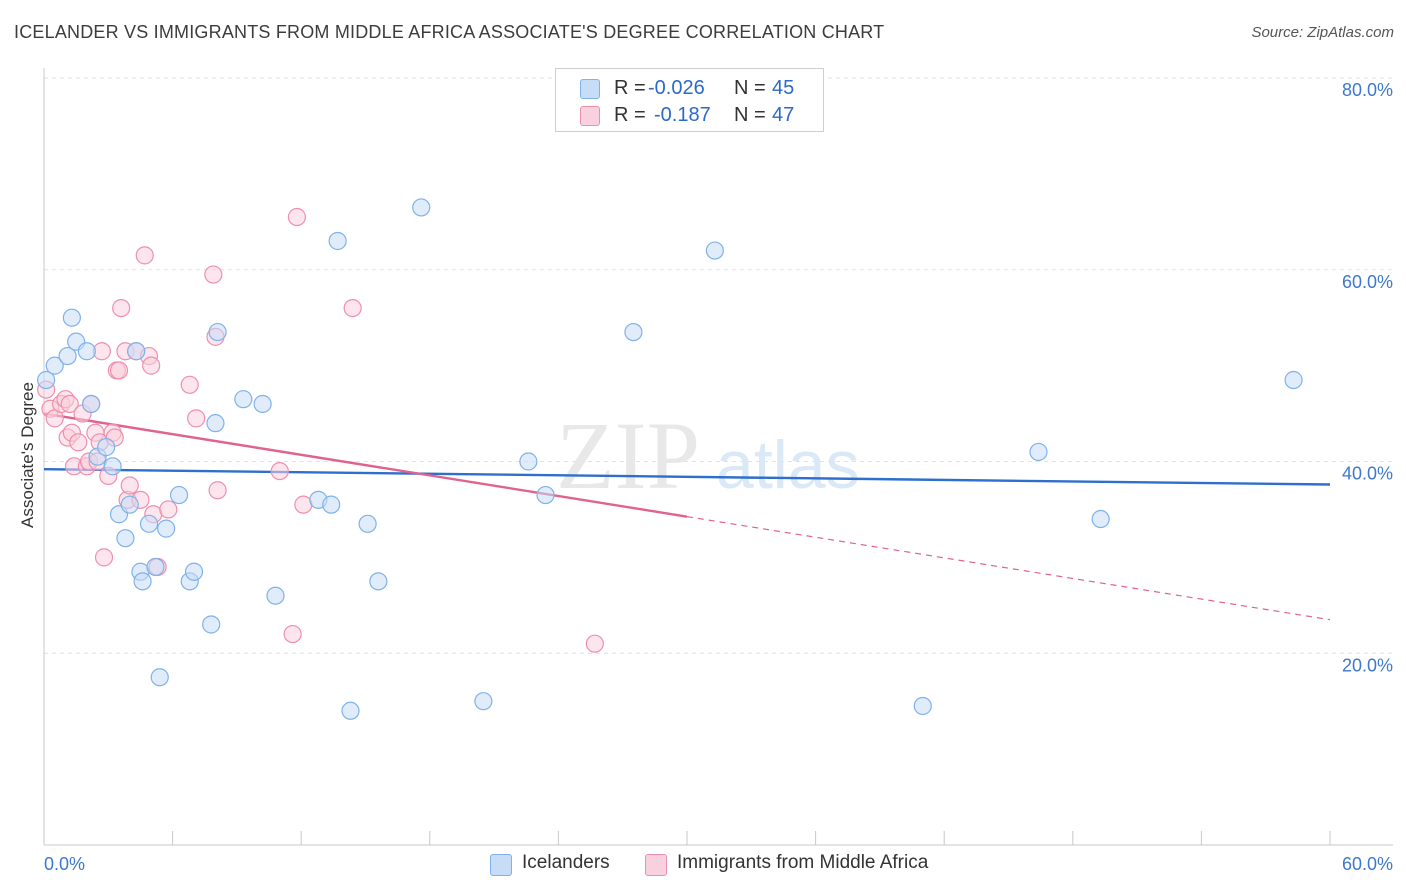  Describe the element at coordinates (1367, 864) in the screenshot. I see `x-tick-label-max: 60.0%` at that location.